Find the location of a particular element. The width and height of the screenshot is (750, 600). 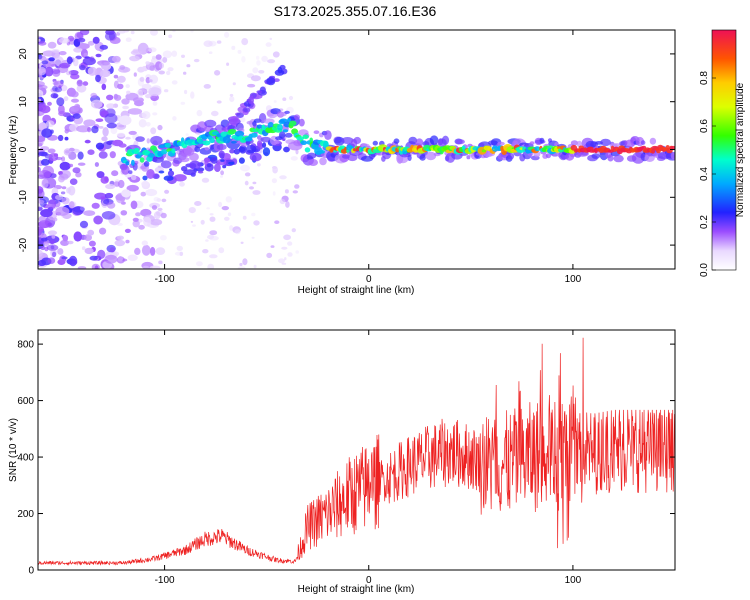

colorbar-tick-label: 0.4 is located at coordinates (704, 174).